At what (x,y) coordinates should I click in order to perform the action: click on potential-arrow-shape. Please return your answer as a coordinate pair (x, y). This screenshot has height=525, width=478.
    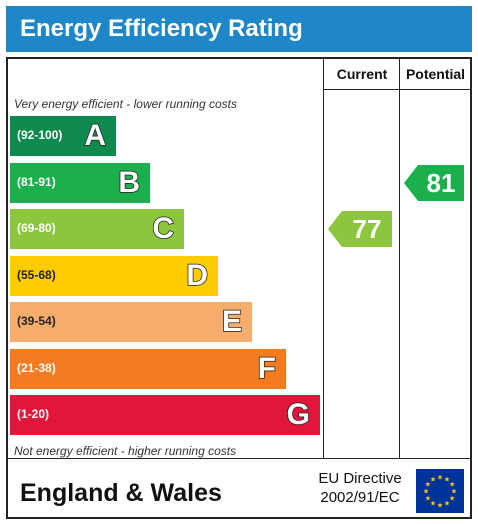
    Looking at the image, I should click on (434, 182).